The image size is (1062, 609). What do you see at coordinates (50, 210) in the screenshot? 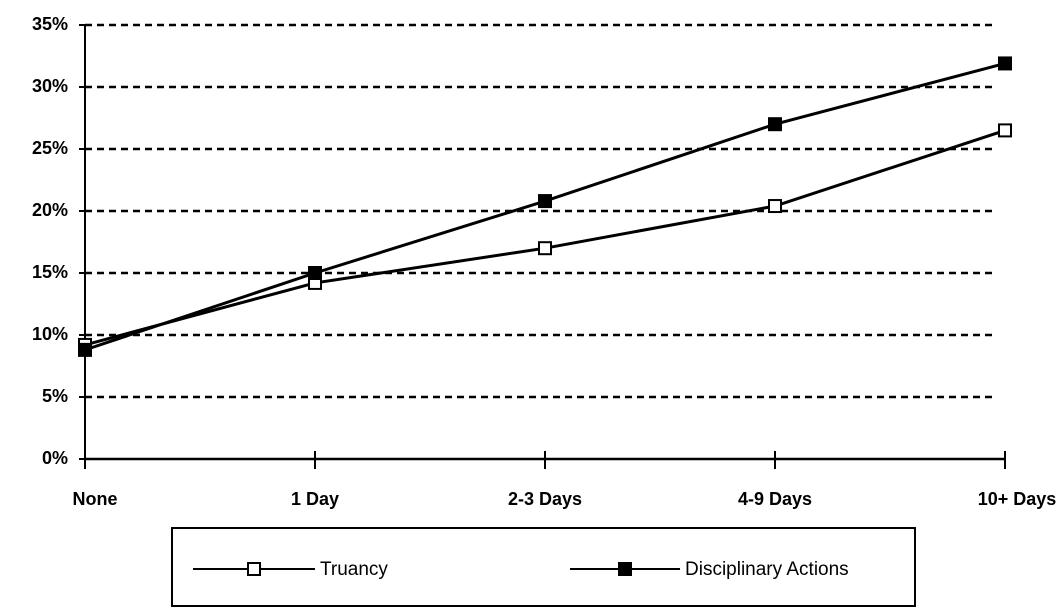
I see `y-tick-label: 20%` at bounding box center [50, 210].